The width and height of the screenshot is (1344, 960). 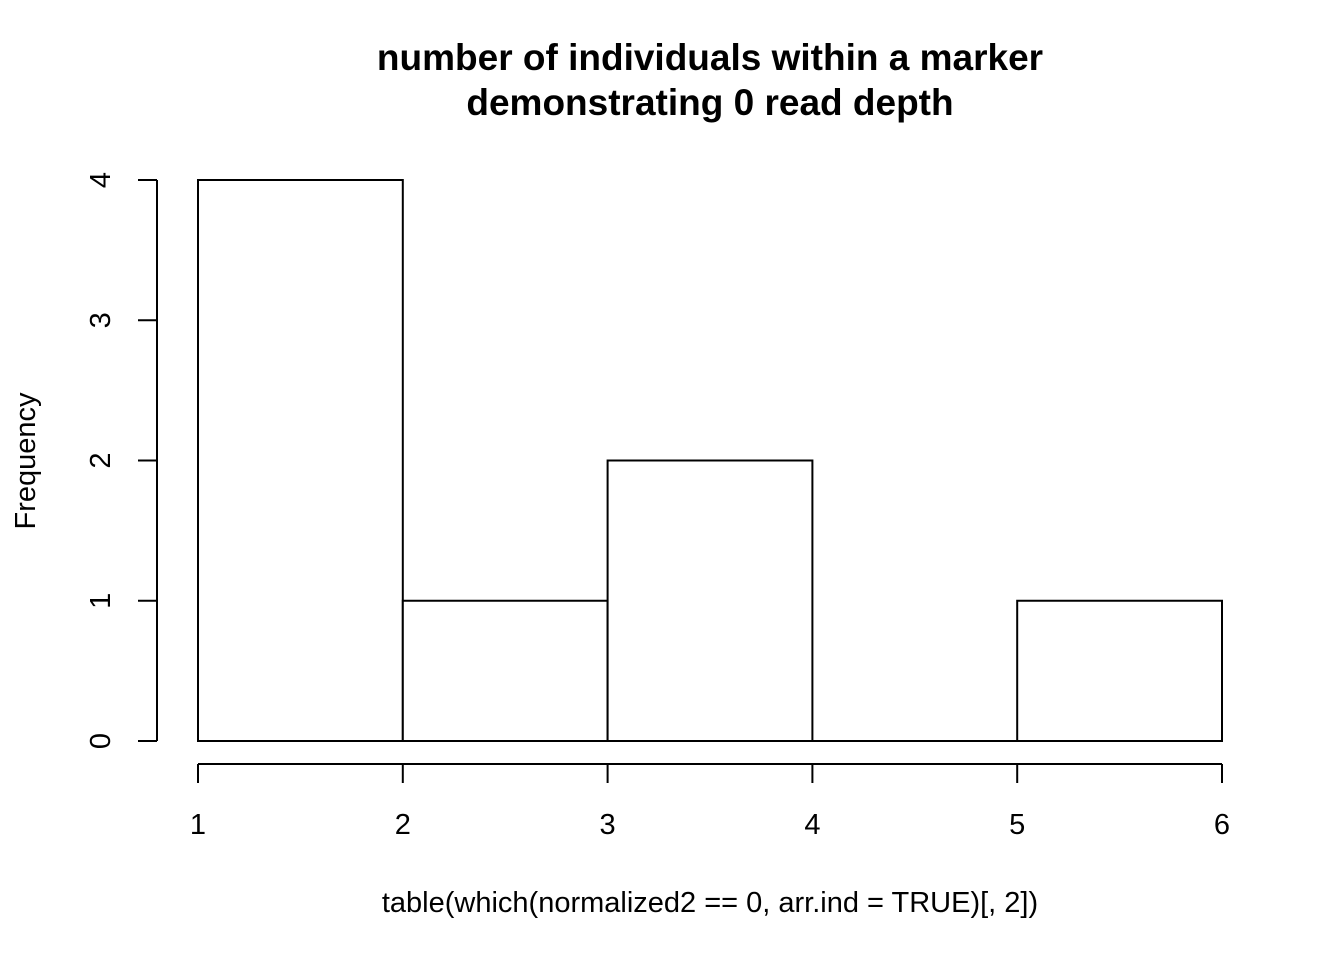 What do you see at coordinates (101, 601) in the screenshot?
I see `y-tick-label-1: 1` at bounding box center [101, 601].